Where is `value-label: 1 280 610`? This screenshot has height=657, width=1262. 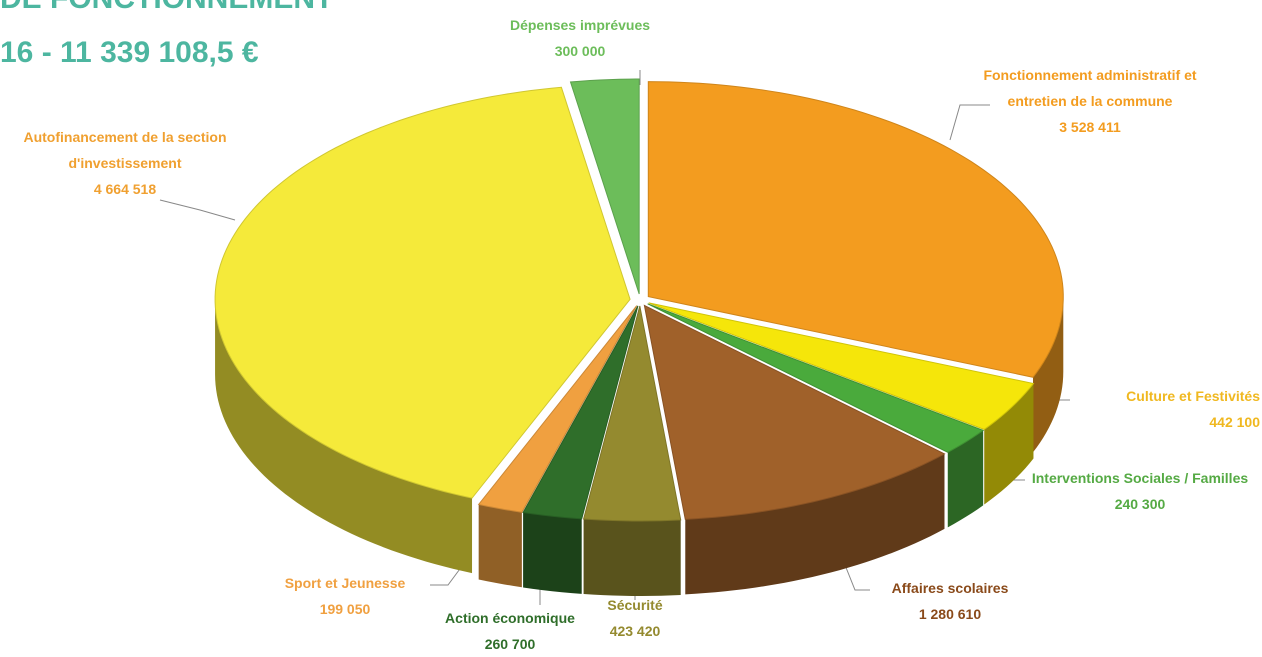
value-label: 1 280 610 is located at coordinates (950, 614).